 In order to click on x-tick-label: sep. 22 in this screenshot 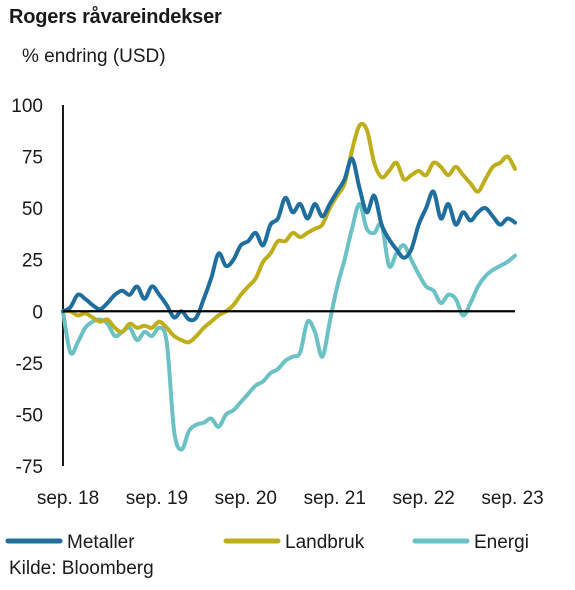, I will do `click(424, 498)`.